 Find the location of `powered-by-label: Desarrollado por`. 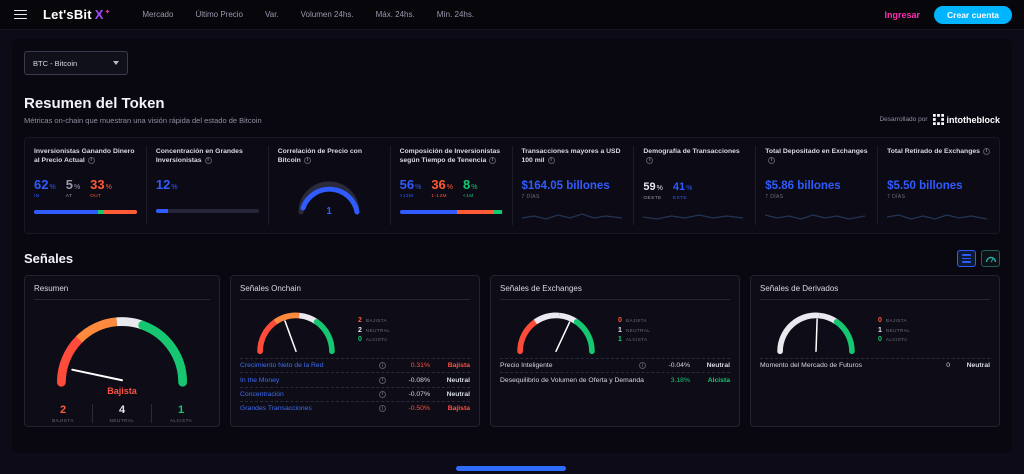

powered-by-label: Desarrollado por is located at coordinates (903, 119).